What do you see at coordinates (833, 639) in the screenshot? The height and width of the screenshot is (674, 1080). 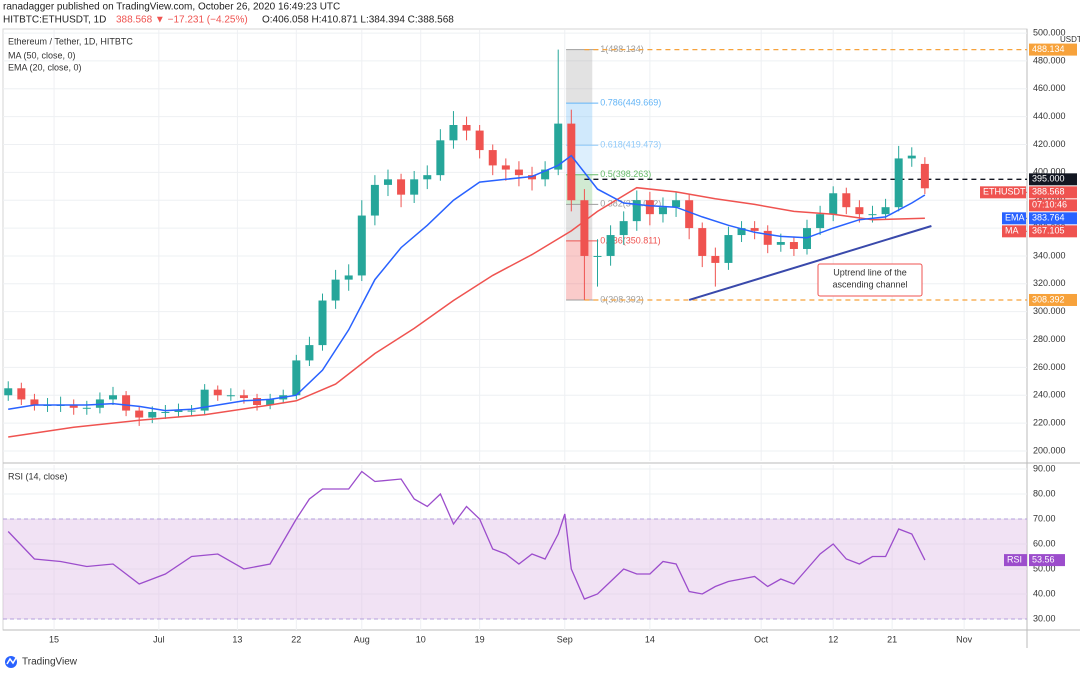 I see `x-tick-label: 12` at bounding box center [833, 639].